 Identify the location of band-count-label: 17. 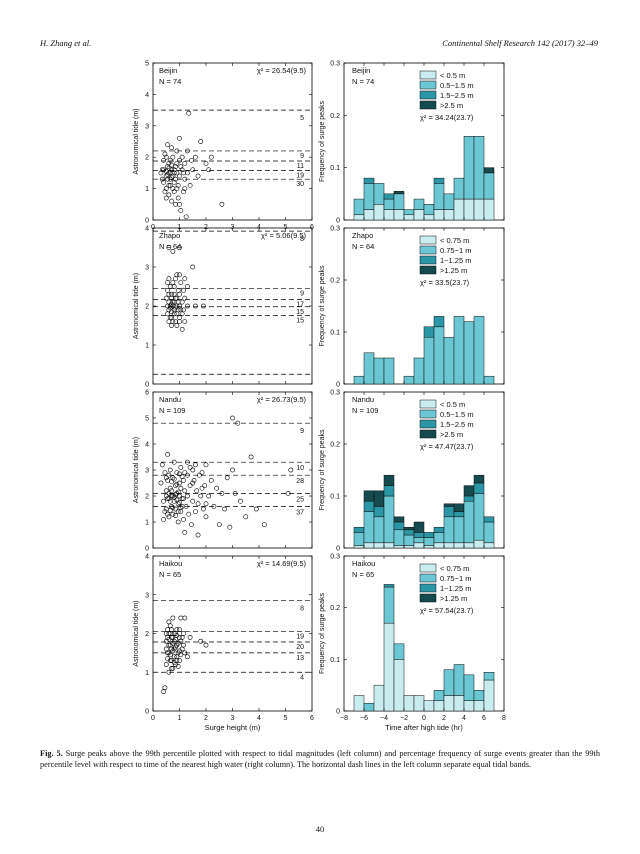
(300, 304).